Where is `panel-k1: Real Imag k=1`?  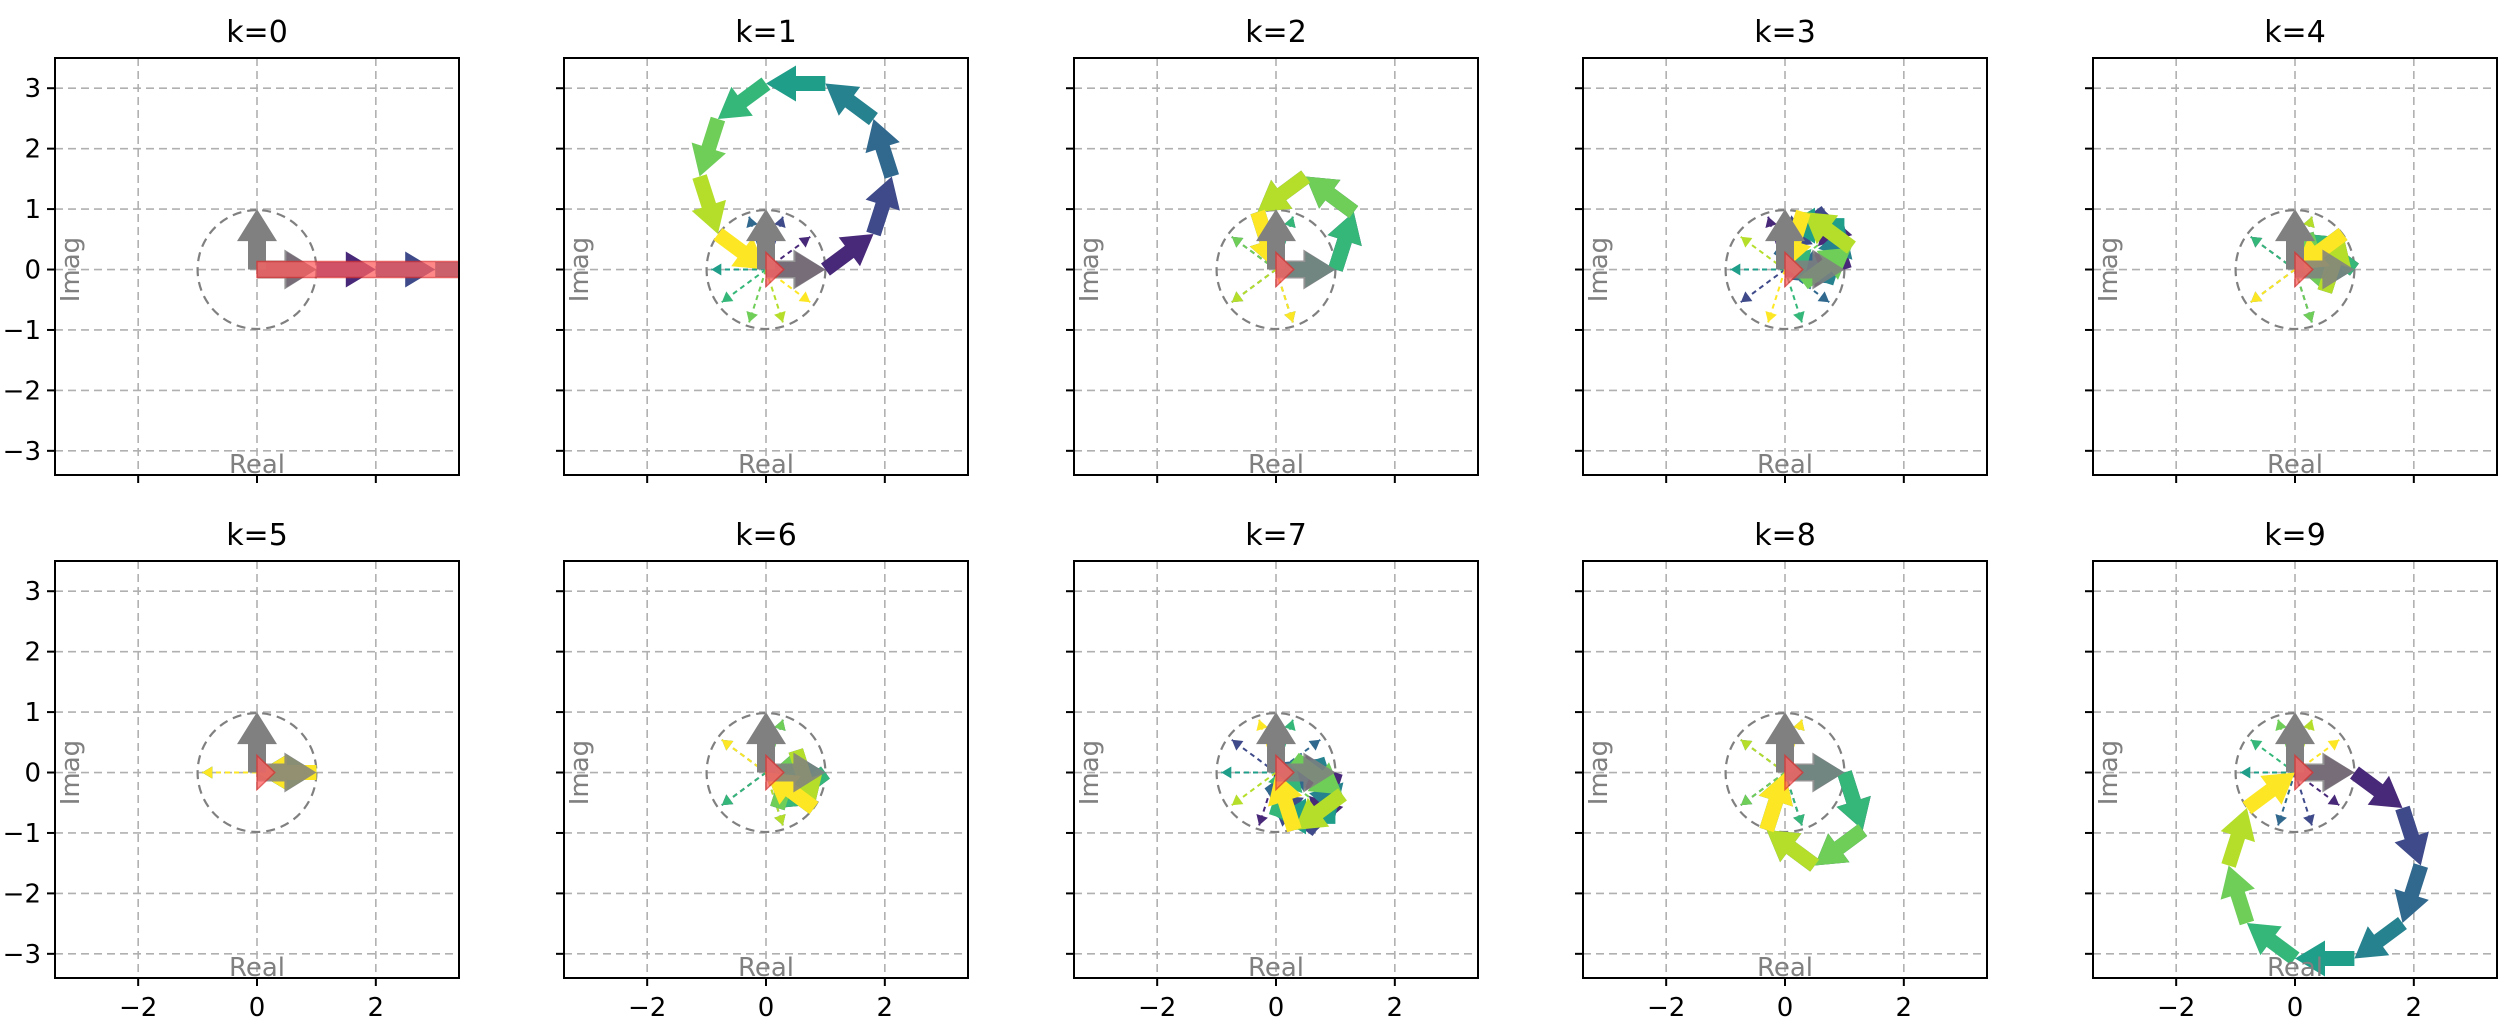 panel-k1: Real Imag k=1 is located at coordinates (762, 249).